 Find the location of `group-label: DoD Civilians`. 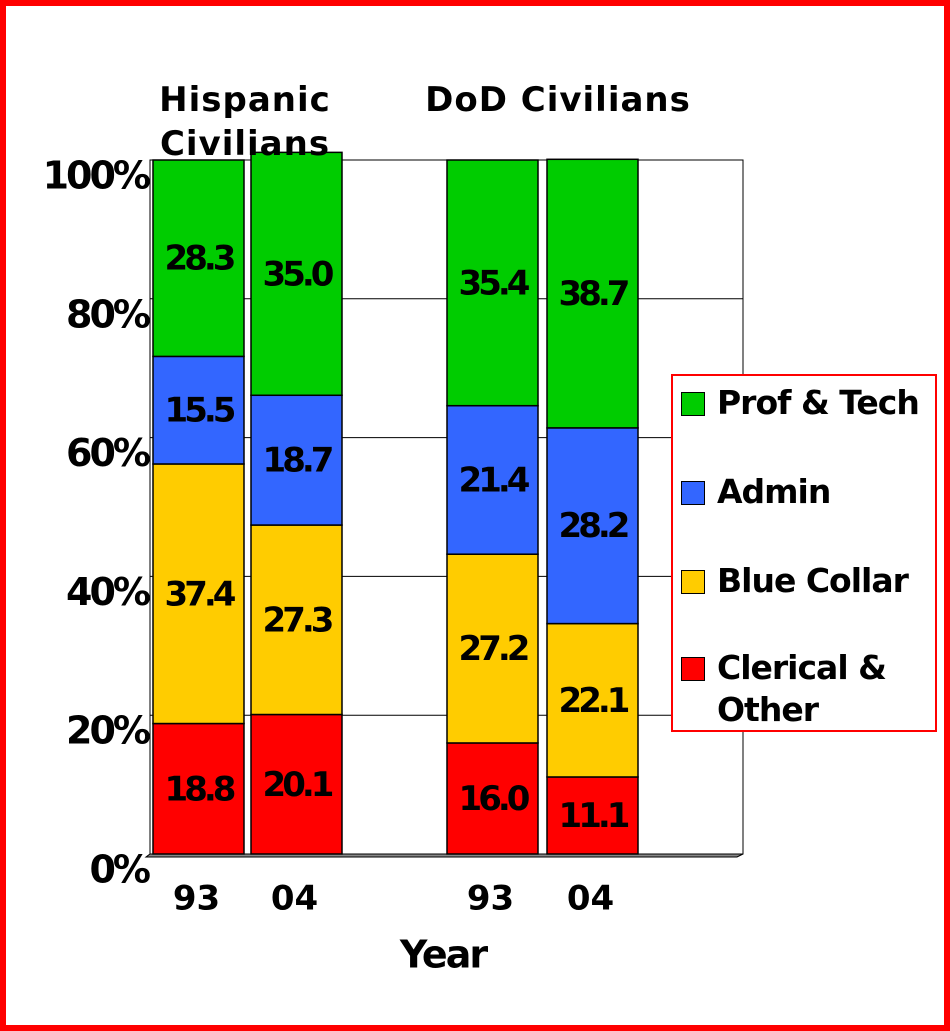

group-label: DoD Civilians is located at coordinates (558, 100).